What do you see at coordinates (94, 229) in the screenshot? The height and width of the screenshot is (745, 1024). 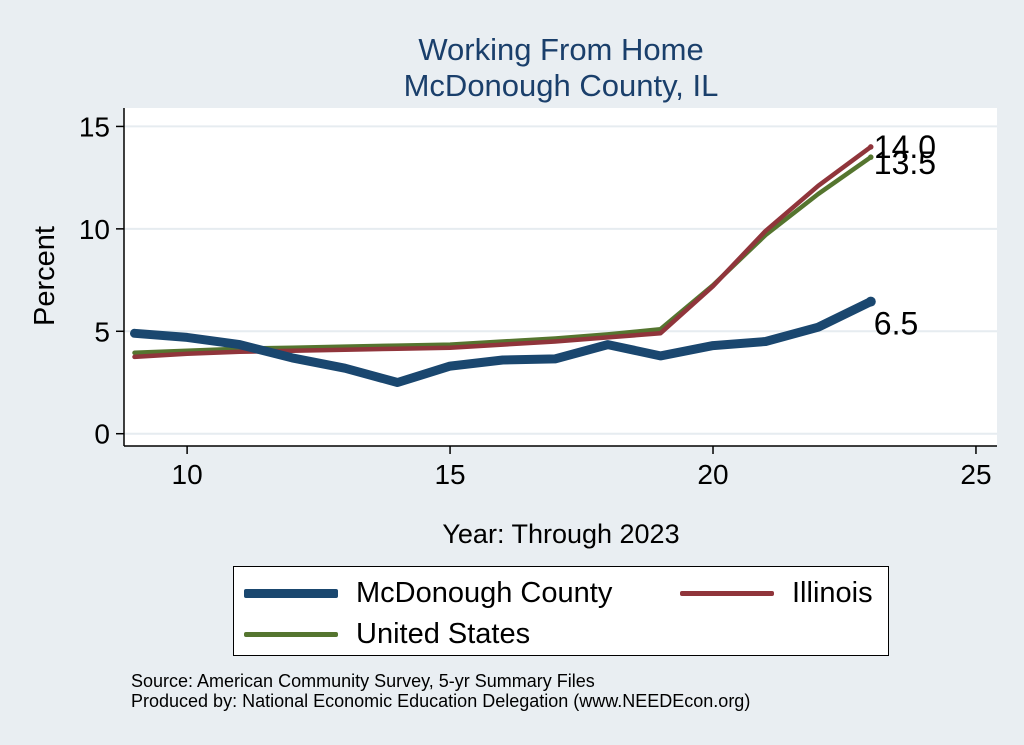 I see `y-tick-label: 10` at bounding box center [94, 229].